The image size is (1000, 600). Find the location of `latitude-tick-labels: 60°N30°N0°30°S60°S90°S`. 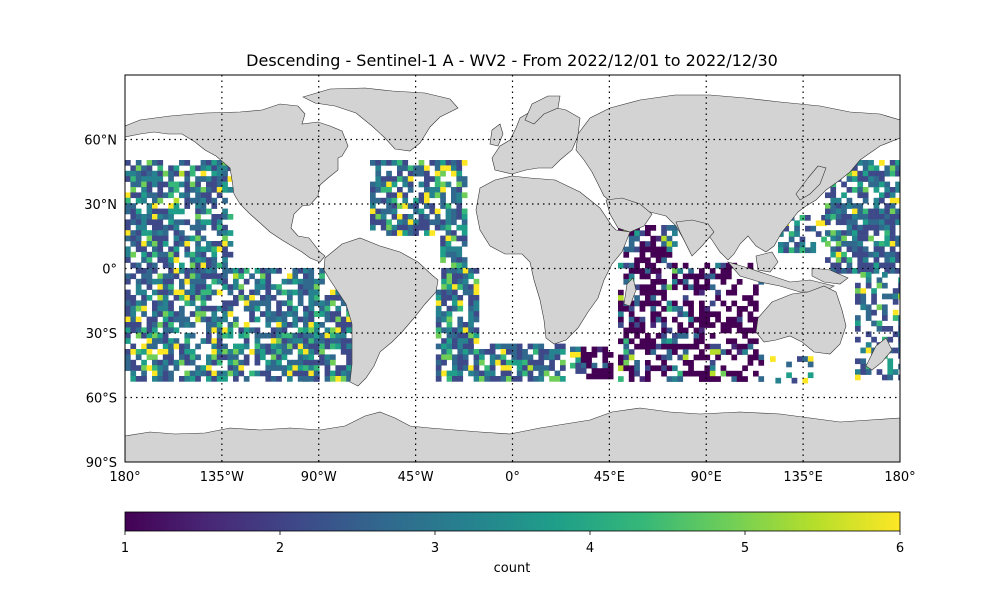

latitude-tick-labels: 60°N30°N0°30°S60°S90°S is located at coordinates (100, 303).